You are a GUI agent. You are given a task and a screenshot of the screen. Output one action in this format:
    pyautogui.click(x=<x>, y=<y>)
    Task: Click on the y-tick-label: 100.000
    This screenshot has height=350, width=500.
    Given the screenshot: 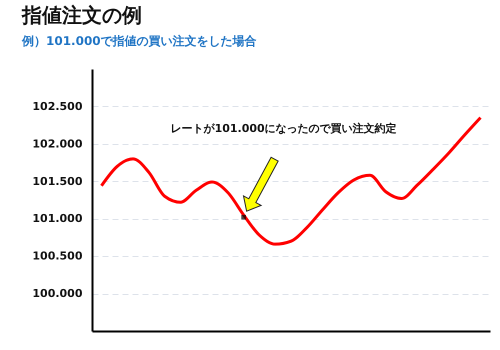 What is the action you would take?
    pyautogui.click(x=57, y=293)
    